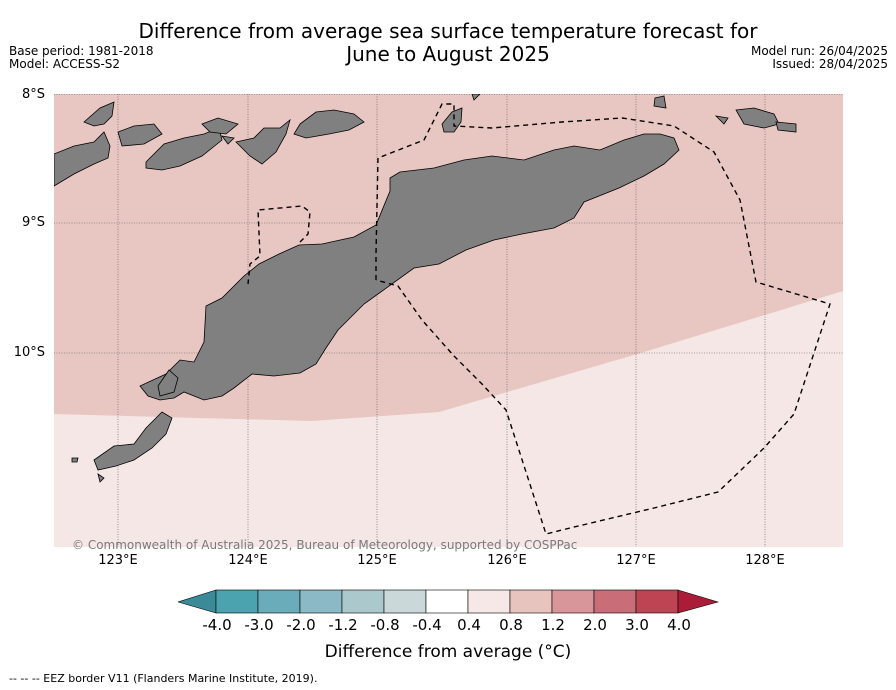  Describe the element at coordinates (469, 625) in the screenshot. I see `cbar-tick: 0.4` at that location.